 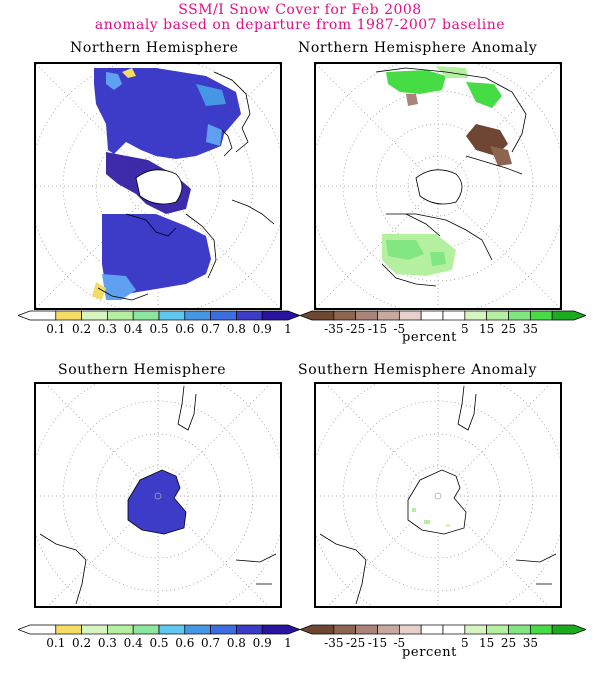 I want to click on map-sh-anomaly, so click(x=438, y=495).